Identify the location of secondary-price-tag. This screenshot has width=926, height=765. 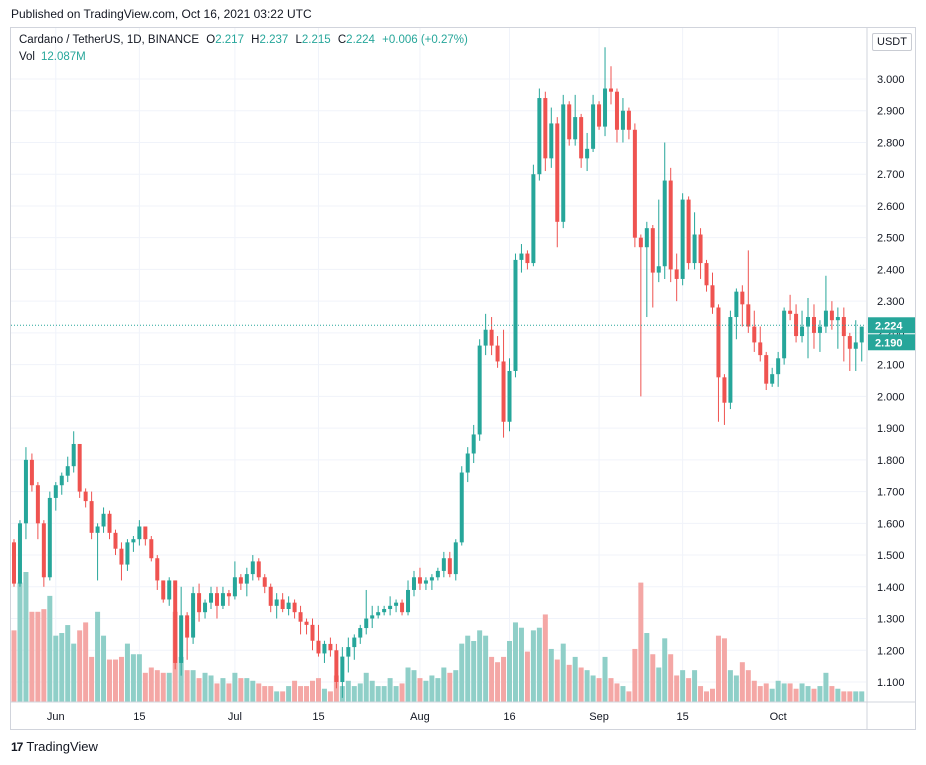
(891, 342).